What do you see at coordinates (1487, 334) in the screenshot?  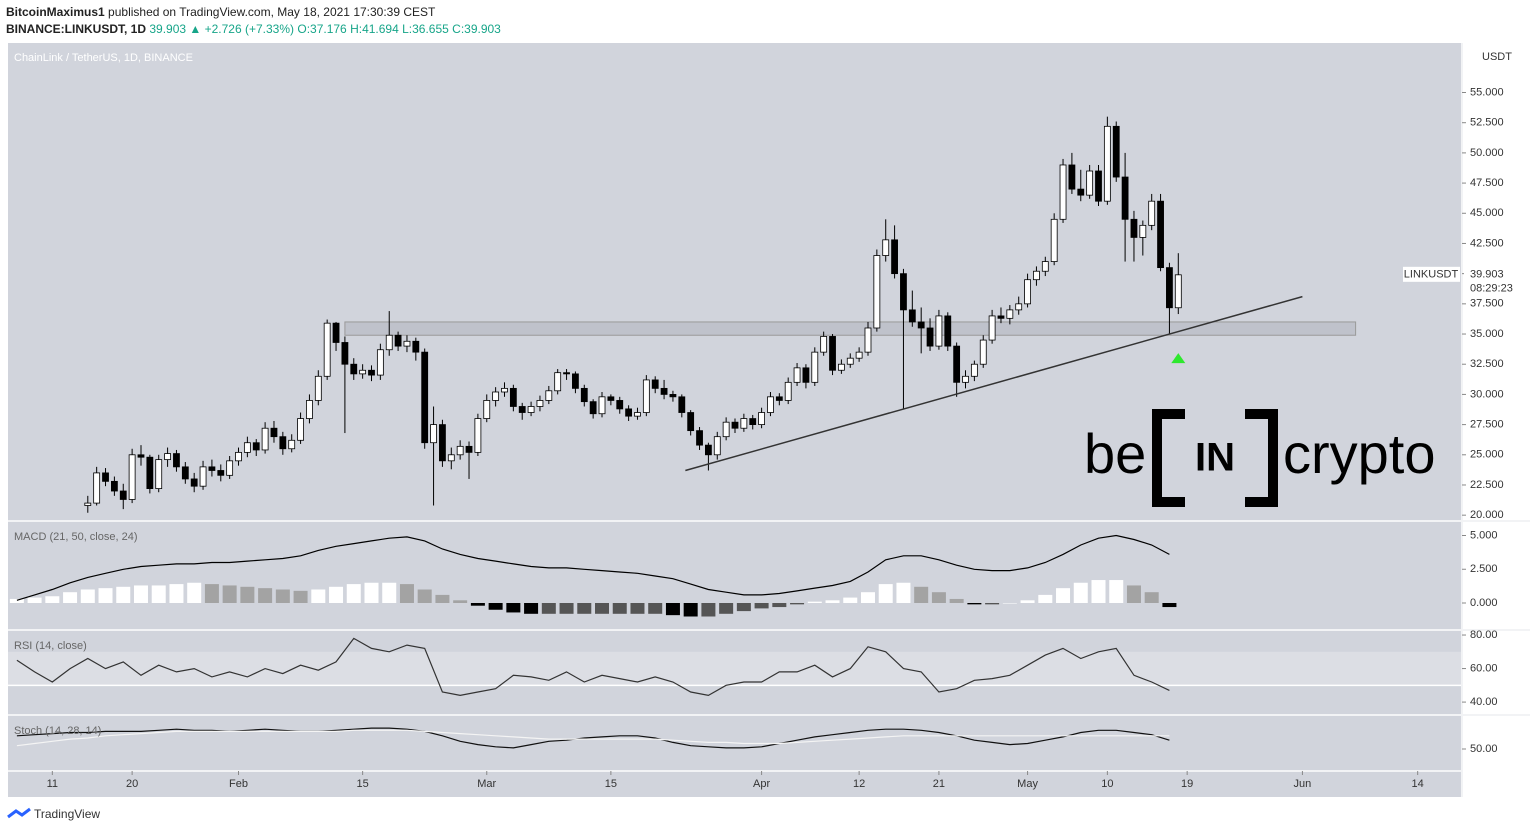 I see `y-tick-label: 35.000` at bounding box center [1487, 334].